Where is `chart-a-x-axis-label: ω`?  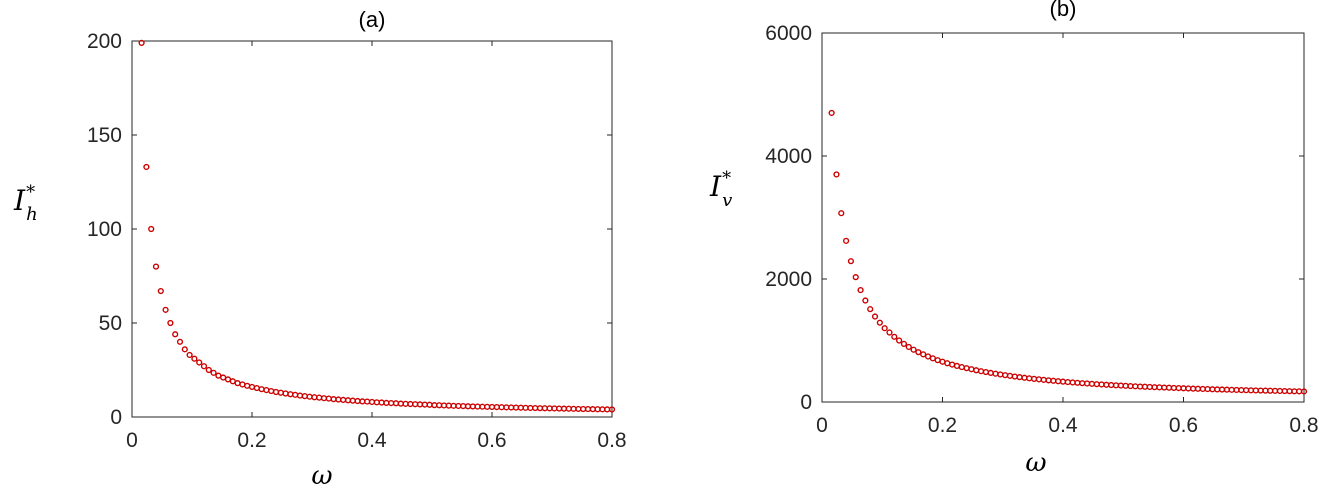
chart-a-x-axis-label: ω is located at coordinates (321, 476).